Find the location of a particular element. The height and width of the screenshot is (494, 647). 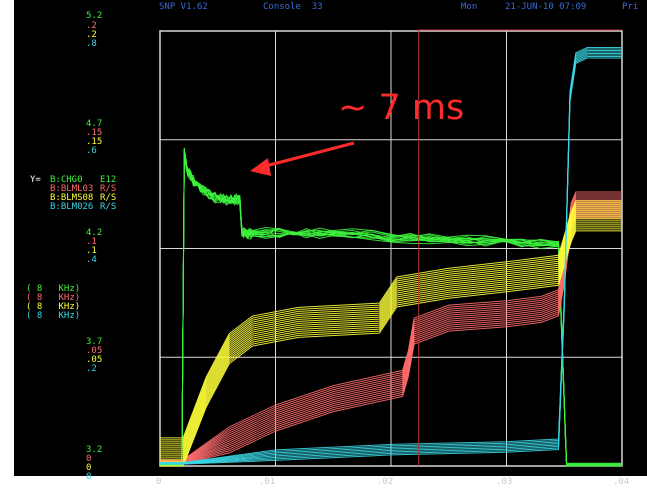

x-tick-label: .03 is located at coordinates (504, 482).